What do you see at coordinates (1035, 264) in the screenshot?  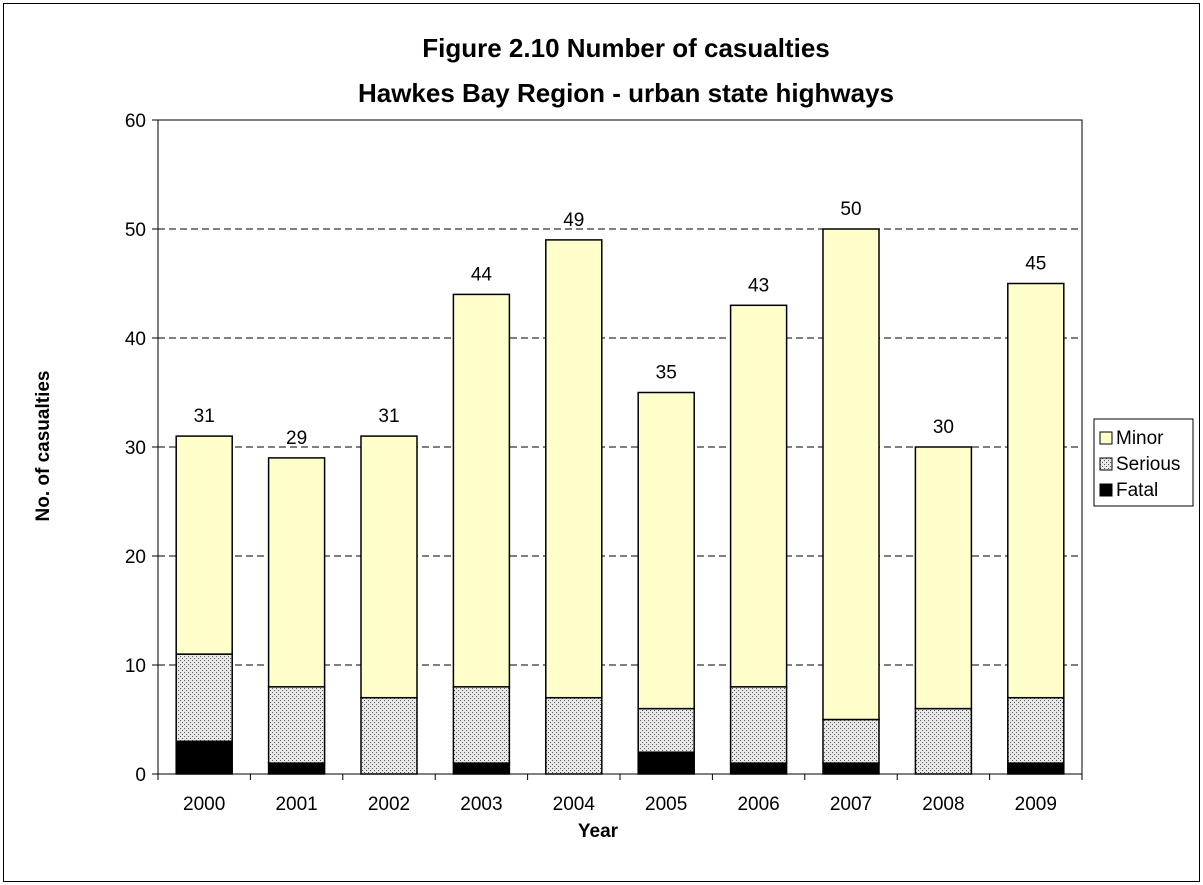 I see `data-label-total: 45` at bounding box center [1035, 264].